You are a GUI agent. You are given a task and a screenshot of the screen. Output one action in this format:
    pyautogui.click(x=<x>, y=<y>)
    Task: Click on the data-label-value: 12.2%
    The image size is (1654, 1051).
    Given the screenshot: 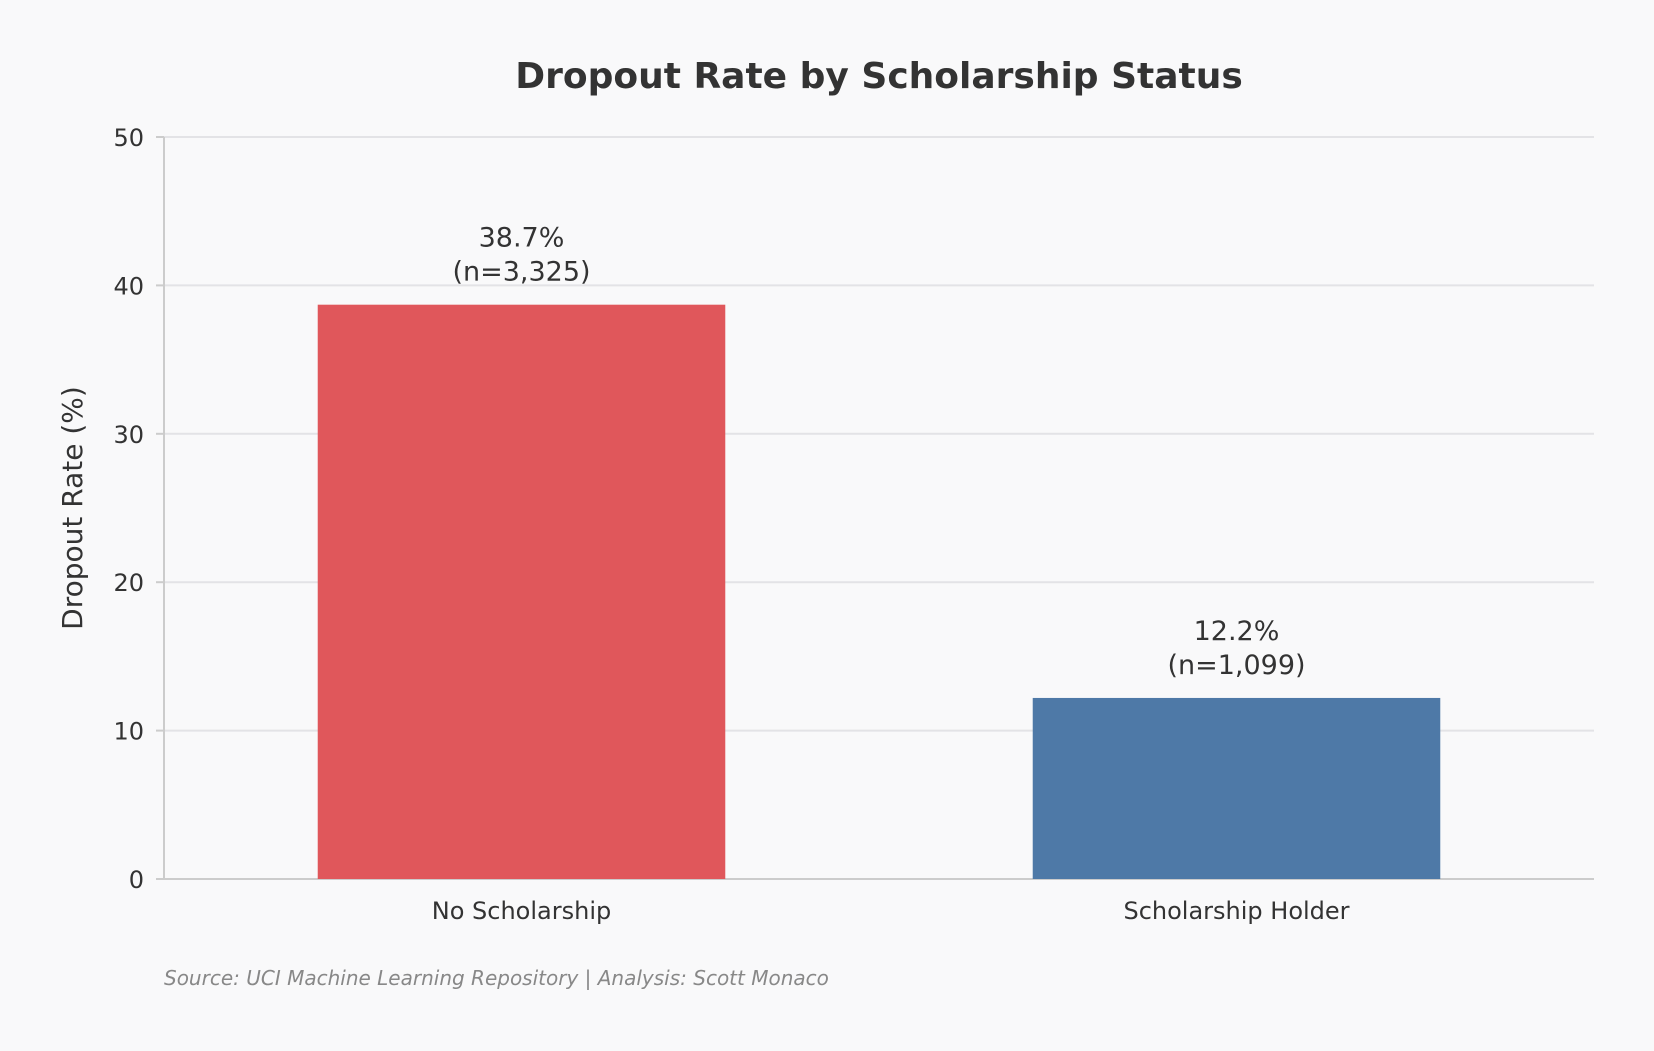 What is the action you would take?
    pyautogui.click(x=1237, y=631)
    